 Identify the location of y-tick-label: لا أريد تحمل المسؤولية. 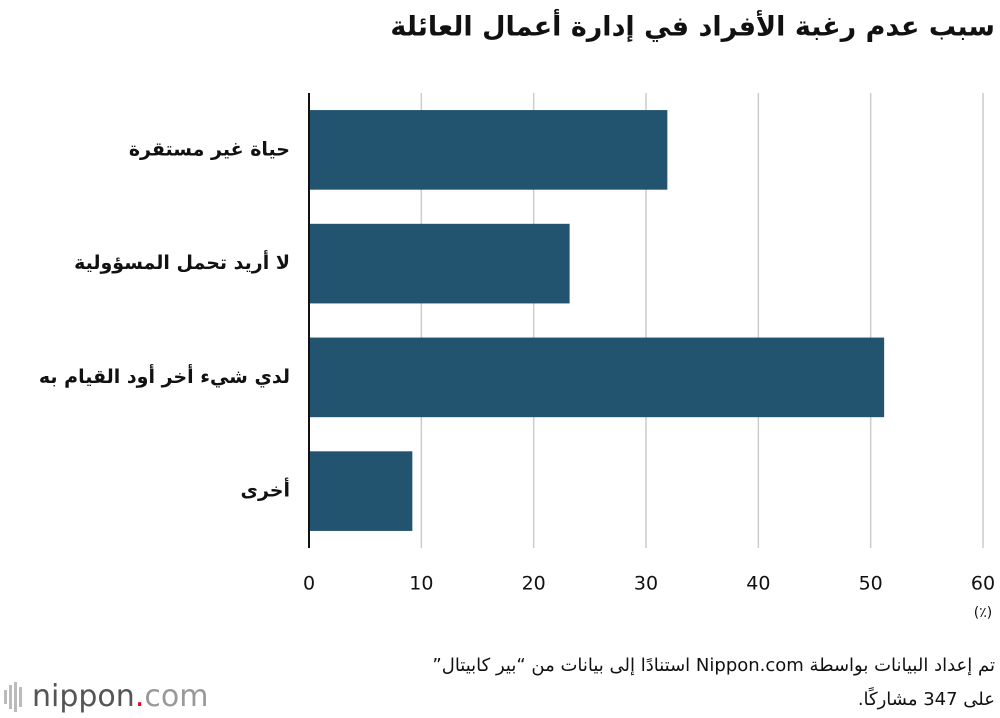
(182, 262).